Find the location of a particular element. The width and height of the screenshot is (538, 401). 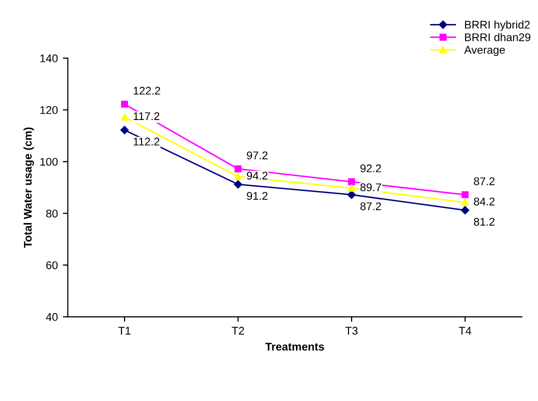

x-tick-label: T4 is located at coordinates (465, 330).